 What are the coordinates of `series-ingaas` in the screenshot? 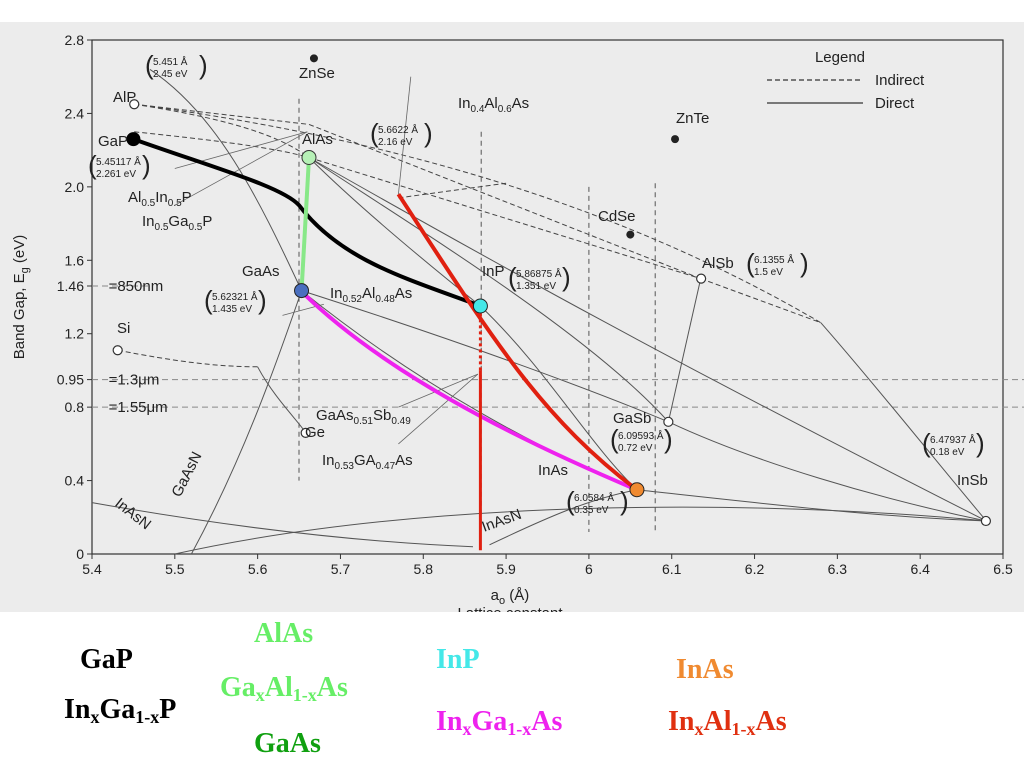 It's located at (469, 391).